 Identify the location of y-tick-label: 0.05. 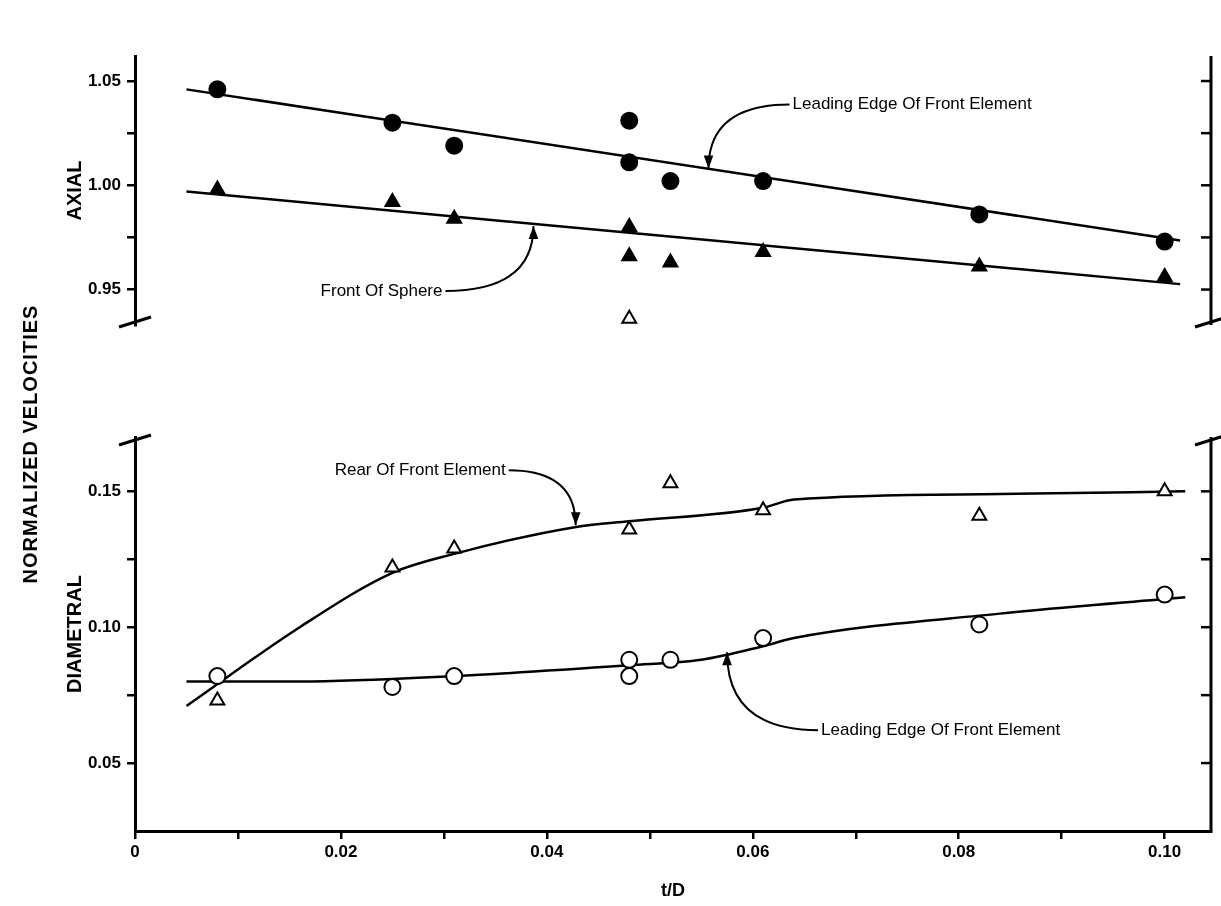
(104, 762).